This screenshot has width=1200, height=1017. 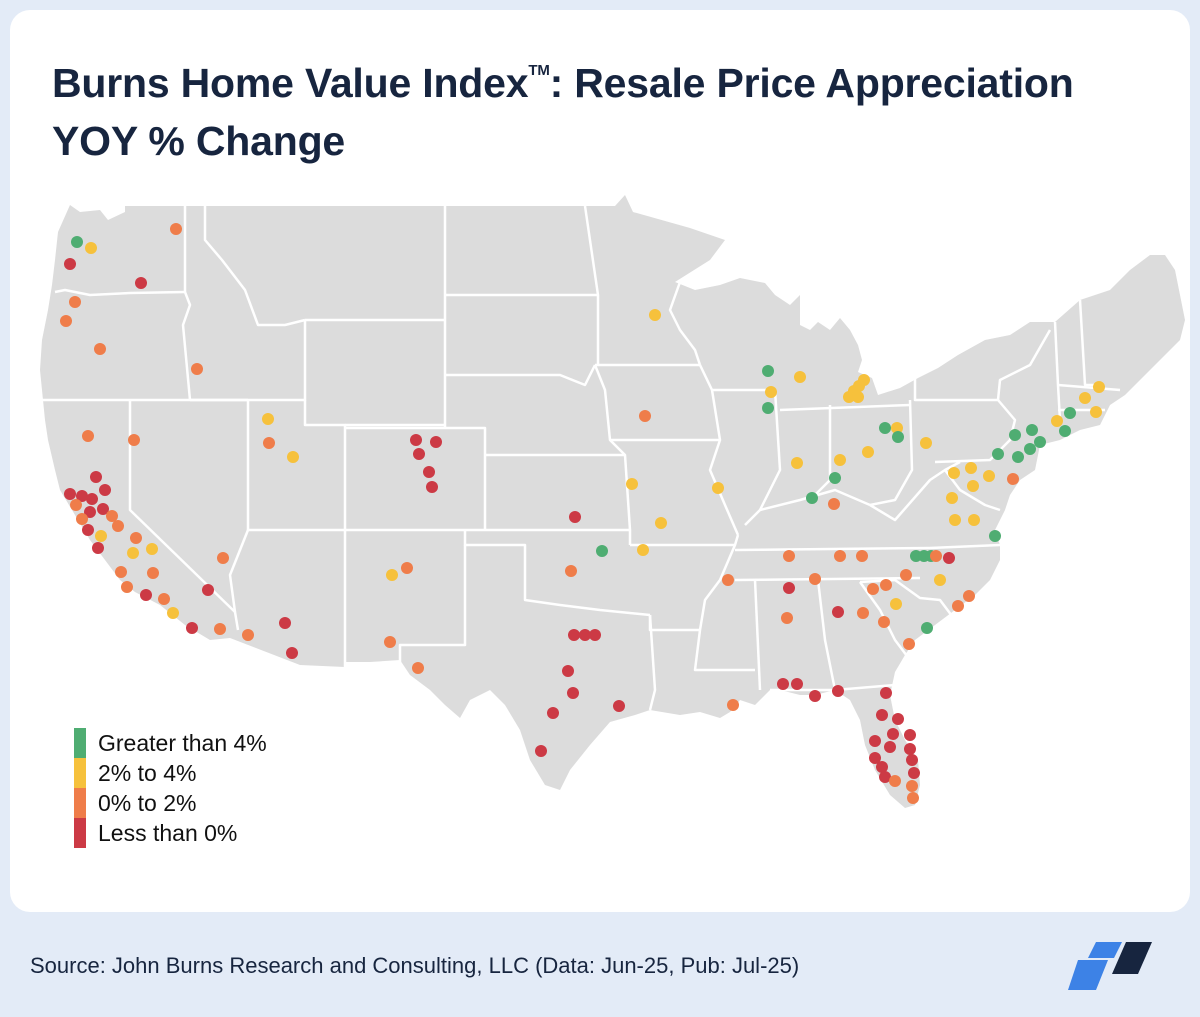 What do you see at coordinates (186, 303) in the screenshot?
I see `border-id-west` at bounding box center [186, 303].